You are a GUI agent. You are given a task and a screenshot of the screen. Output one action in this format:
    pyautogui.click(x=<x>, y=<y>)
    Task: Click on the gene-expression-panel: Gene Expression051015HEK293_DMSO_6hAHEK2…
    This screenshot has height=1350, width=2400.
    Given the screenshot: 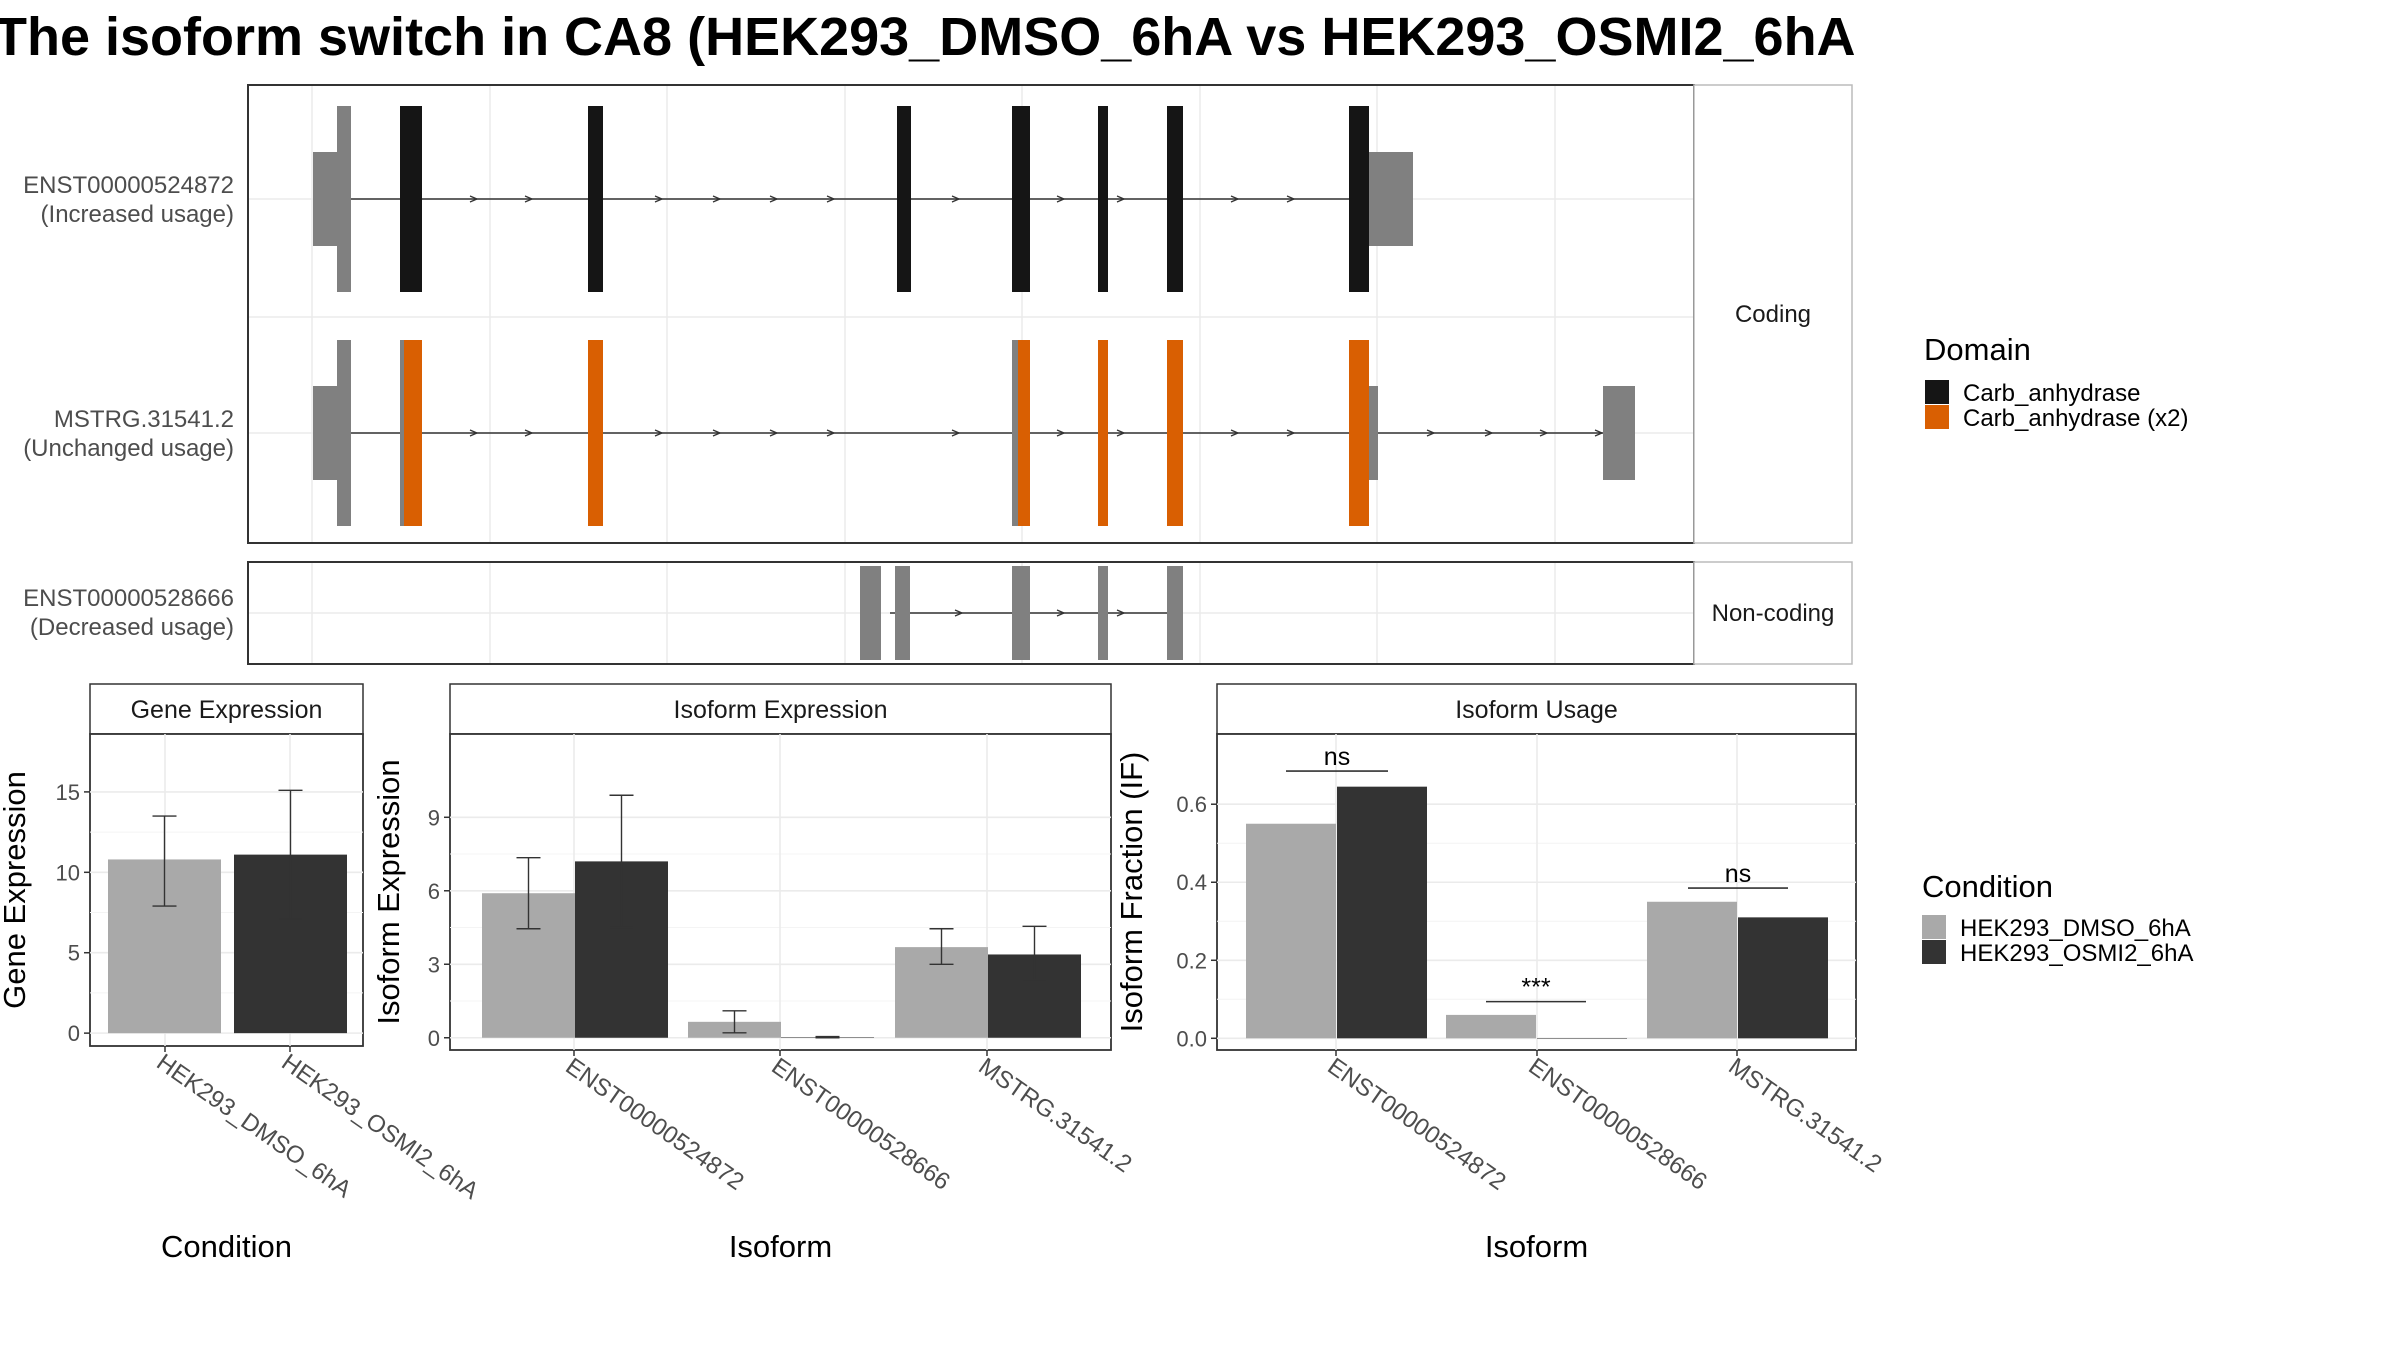 What is the action you would take?
    pyautogui.click(x=241, y=973)
    